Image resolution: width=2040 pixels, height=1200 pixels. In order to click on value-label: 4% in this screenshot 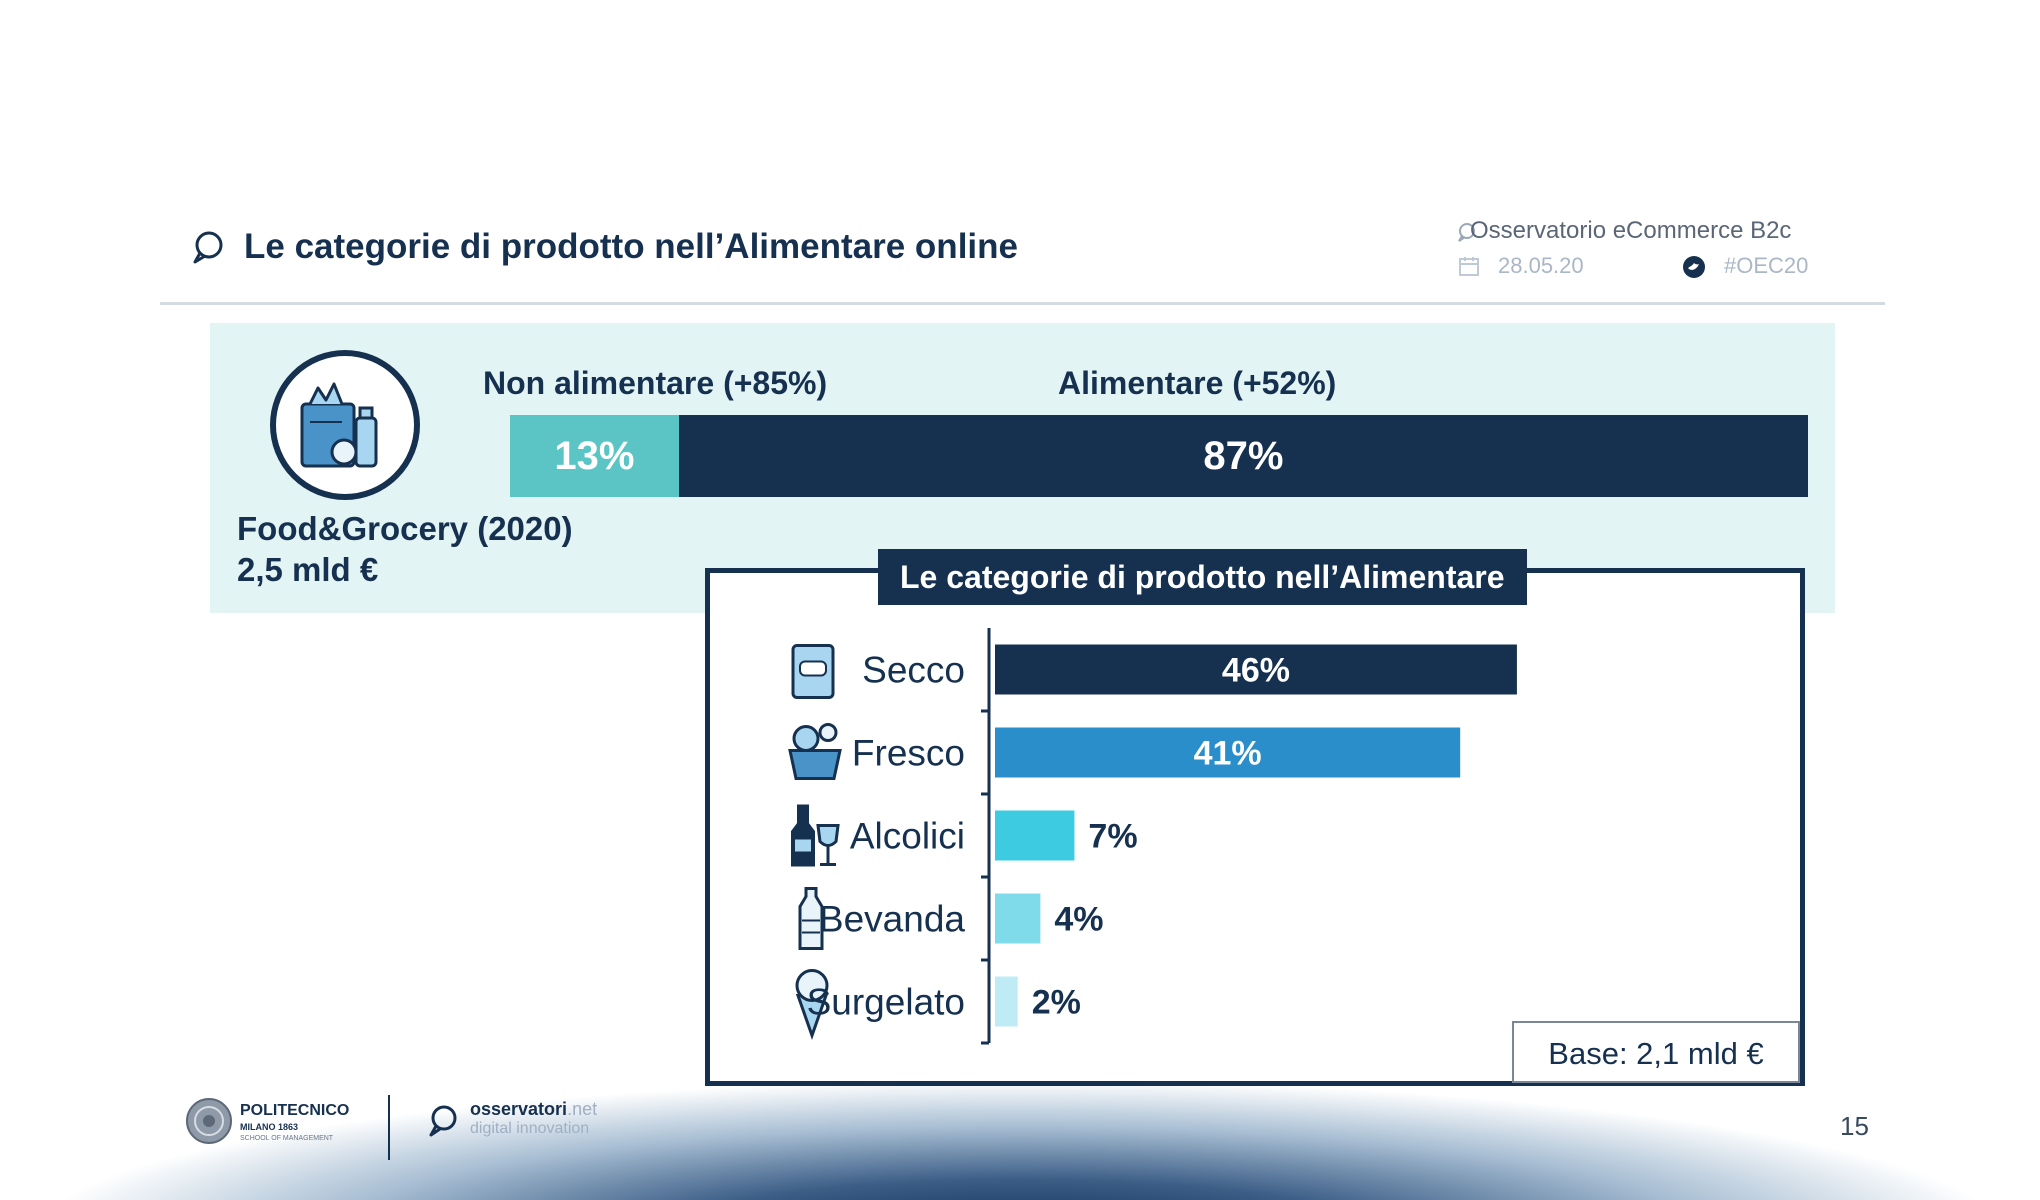, I will do `click(1078, 920)`.